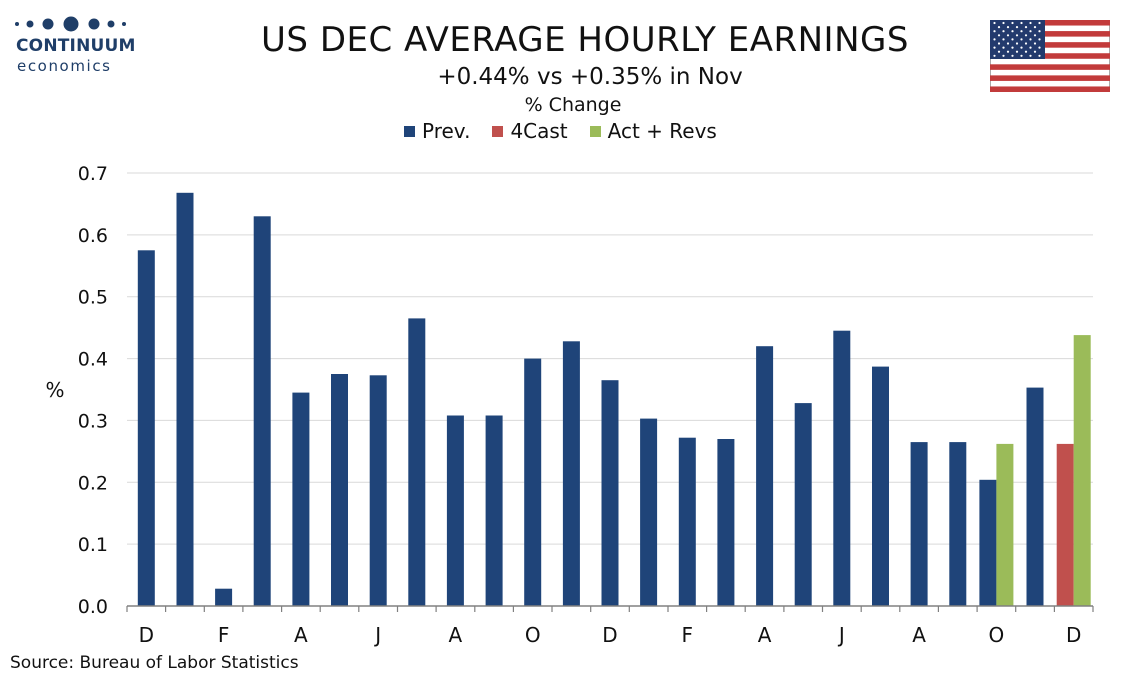 This screenshot has width=1134, height=680. What do you see at coordinates (154, 663) in the screenshot?
I see `source-note: Source: Bureau of Labor Statistics` at bounding box center [154, 663].